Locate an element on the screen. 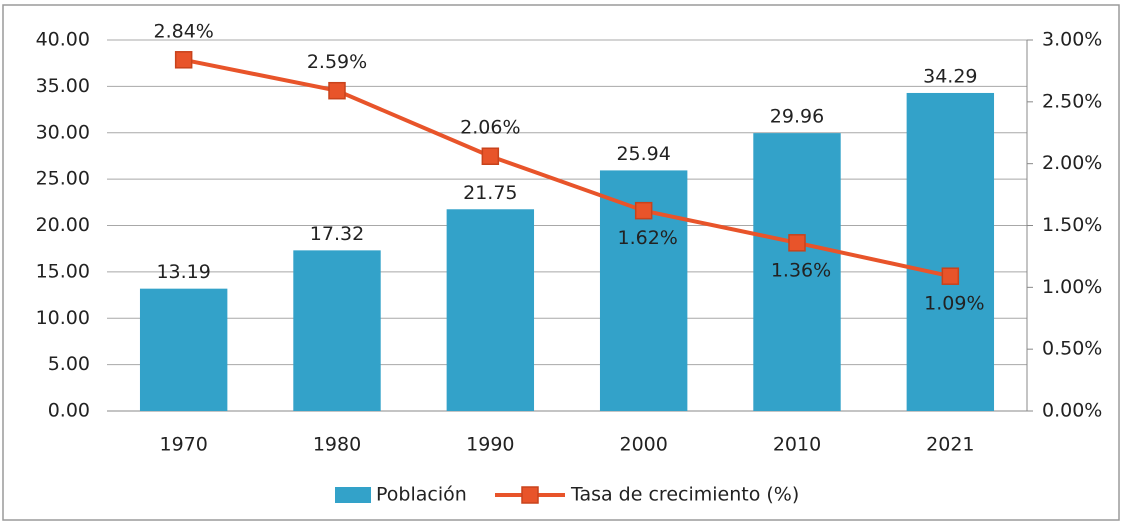  y-tick-label: 10.00 is located at coordinates (63, 318).